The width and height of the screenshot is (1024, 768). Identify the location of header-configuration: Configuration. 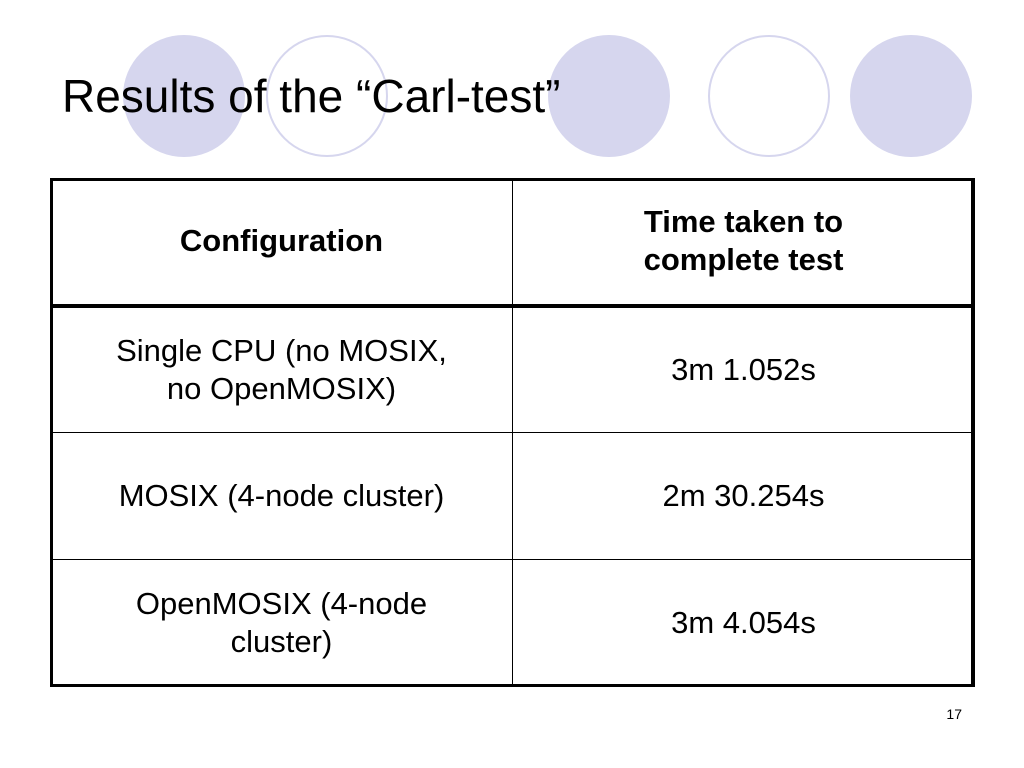
(281, 243).